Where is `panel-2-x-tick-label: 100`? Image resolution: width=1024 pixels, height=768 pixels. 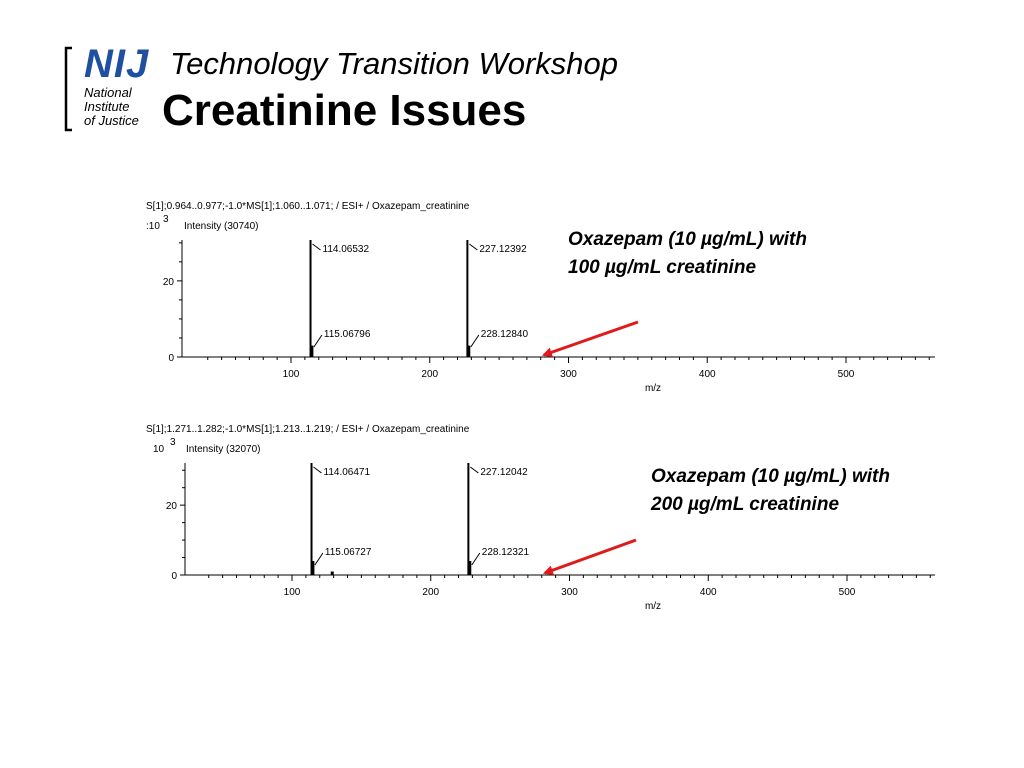
panel-2-x-tick-label: 100 is located at coordinates (292, 592).